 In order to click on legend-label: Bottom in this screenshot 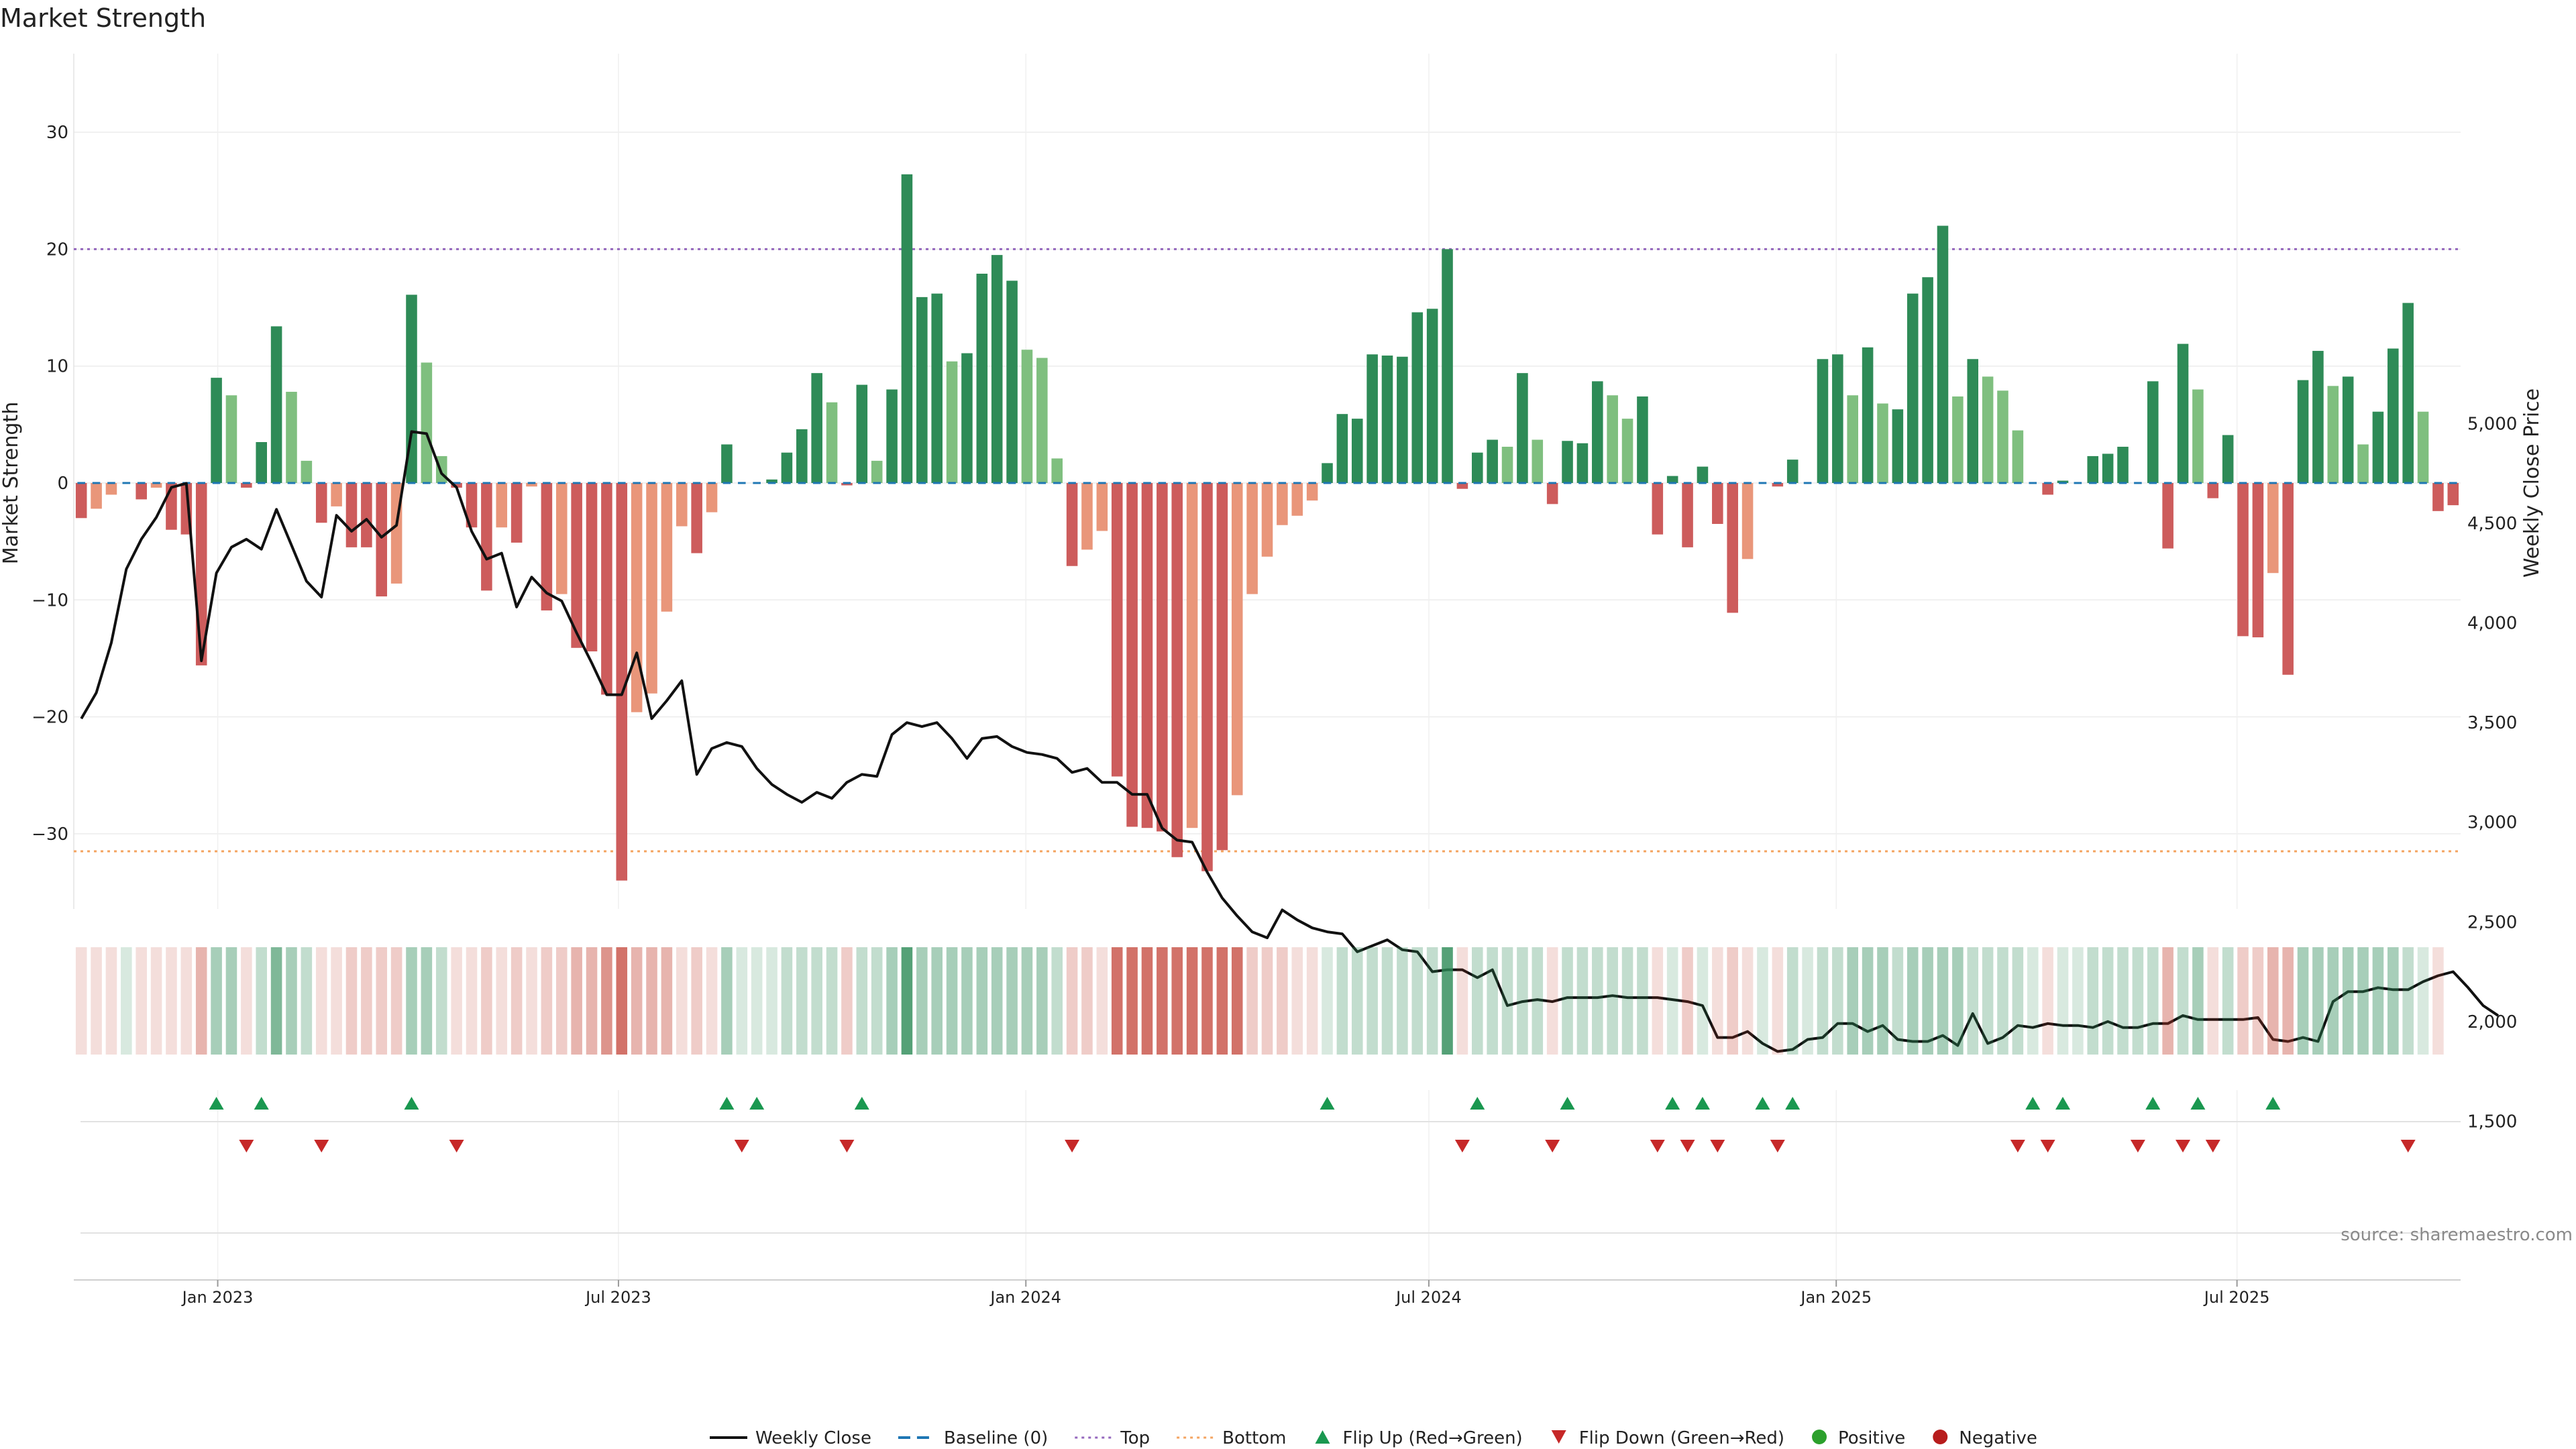, I will do `click(1254, 1438)`.